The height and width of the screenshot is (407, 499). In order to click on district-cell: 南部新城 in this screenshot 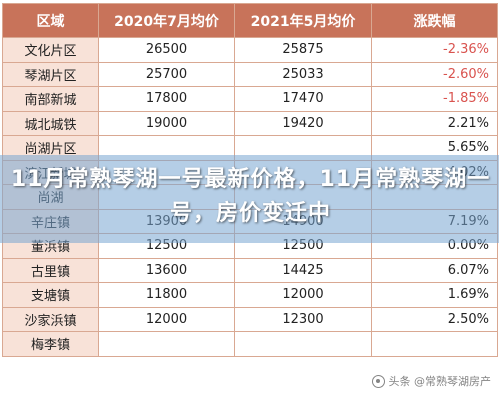, I will do `click(50, 99)`.